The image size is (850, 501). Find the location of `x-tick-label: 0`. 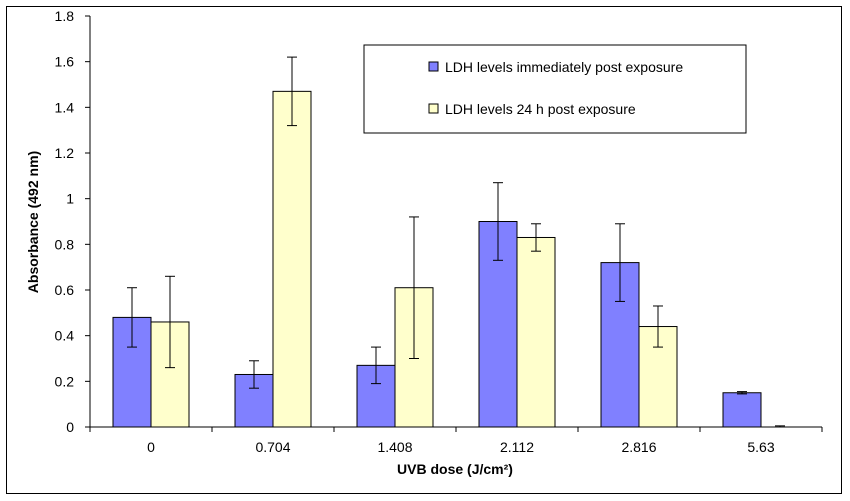

x-tick-label: 0 is located at coordinates (151, 447).